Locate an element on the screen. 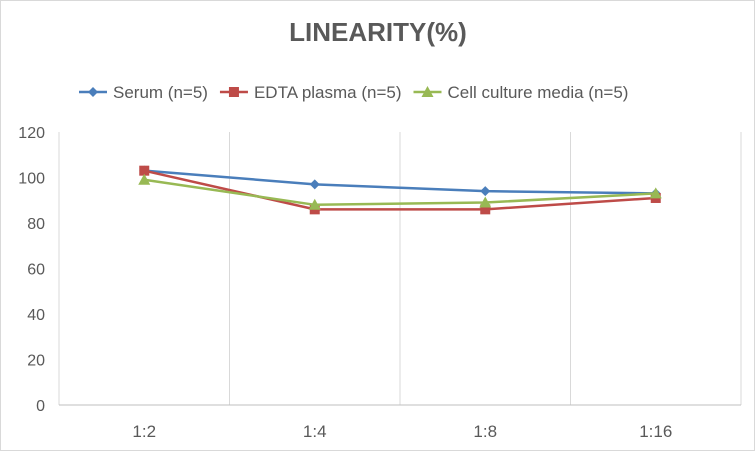  legend-label: EDTA plasma (n=5) is located at coordinates (328, 92).